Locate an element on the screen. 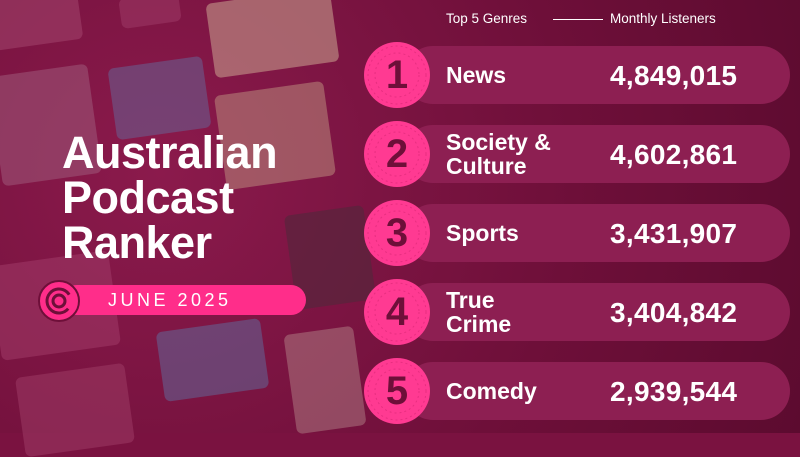  genre-line: Comedy is located at coordinates (491, 391).